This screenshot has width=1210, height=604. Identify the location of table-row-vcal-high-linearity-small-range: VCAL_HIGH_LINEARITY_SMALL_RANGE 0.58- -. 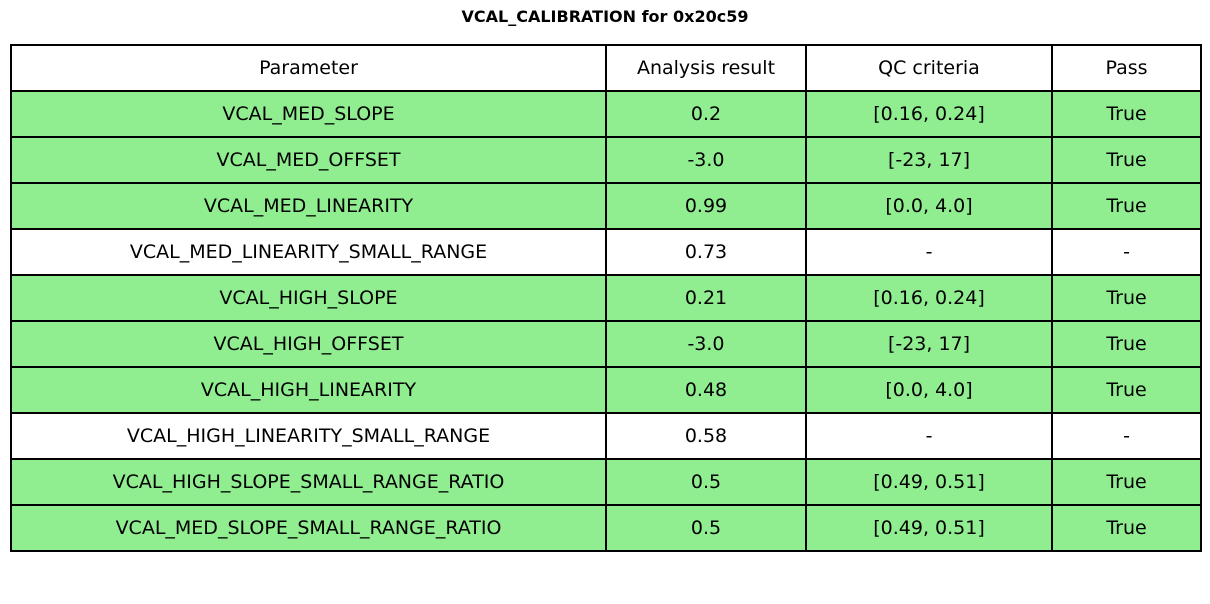
(606, 436).